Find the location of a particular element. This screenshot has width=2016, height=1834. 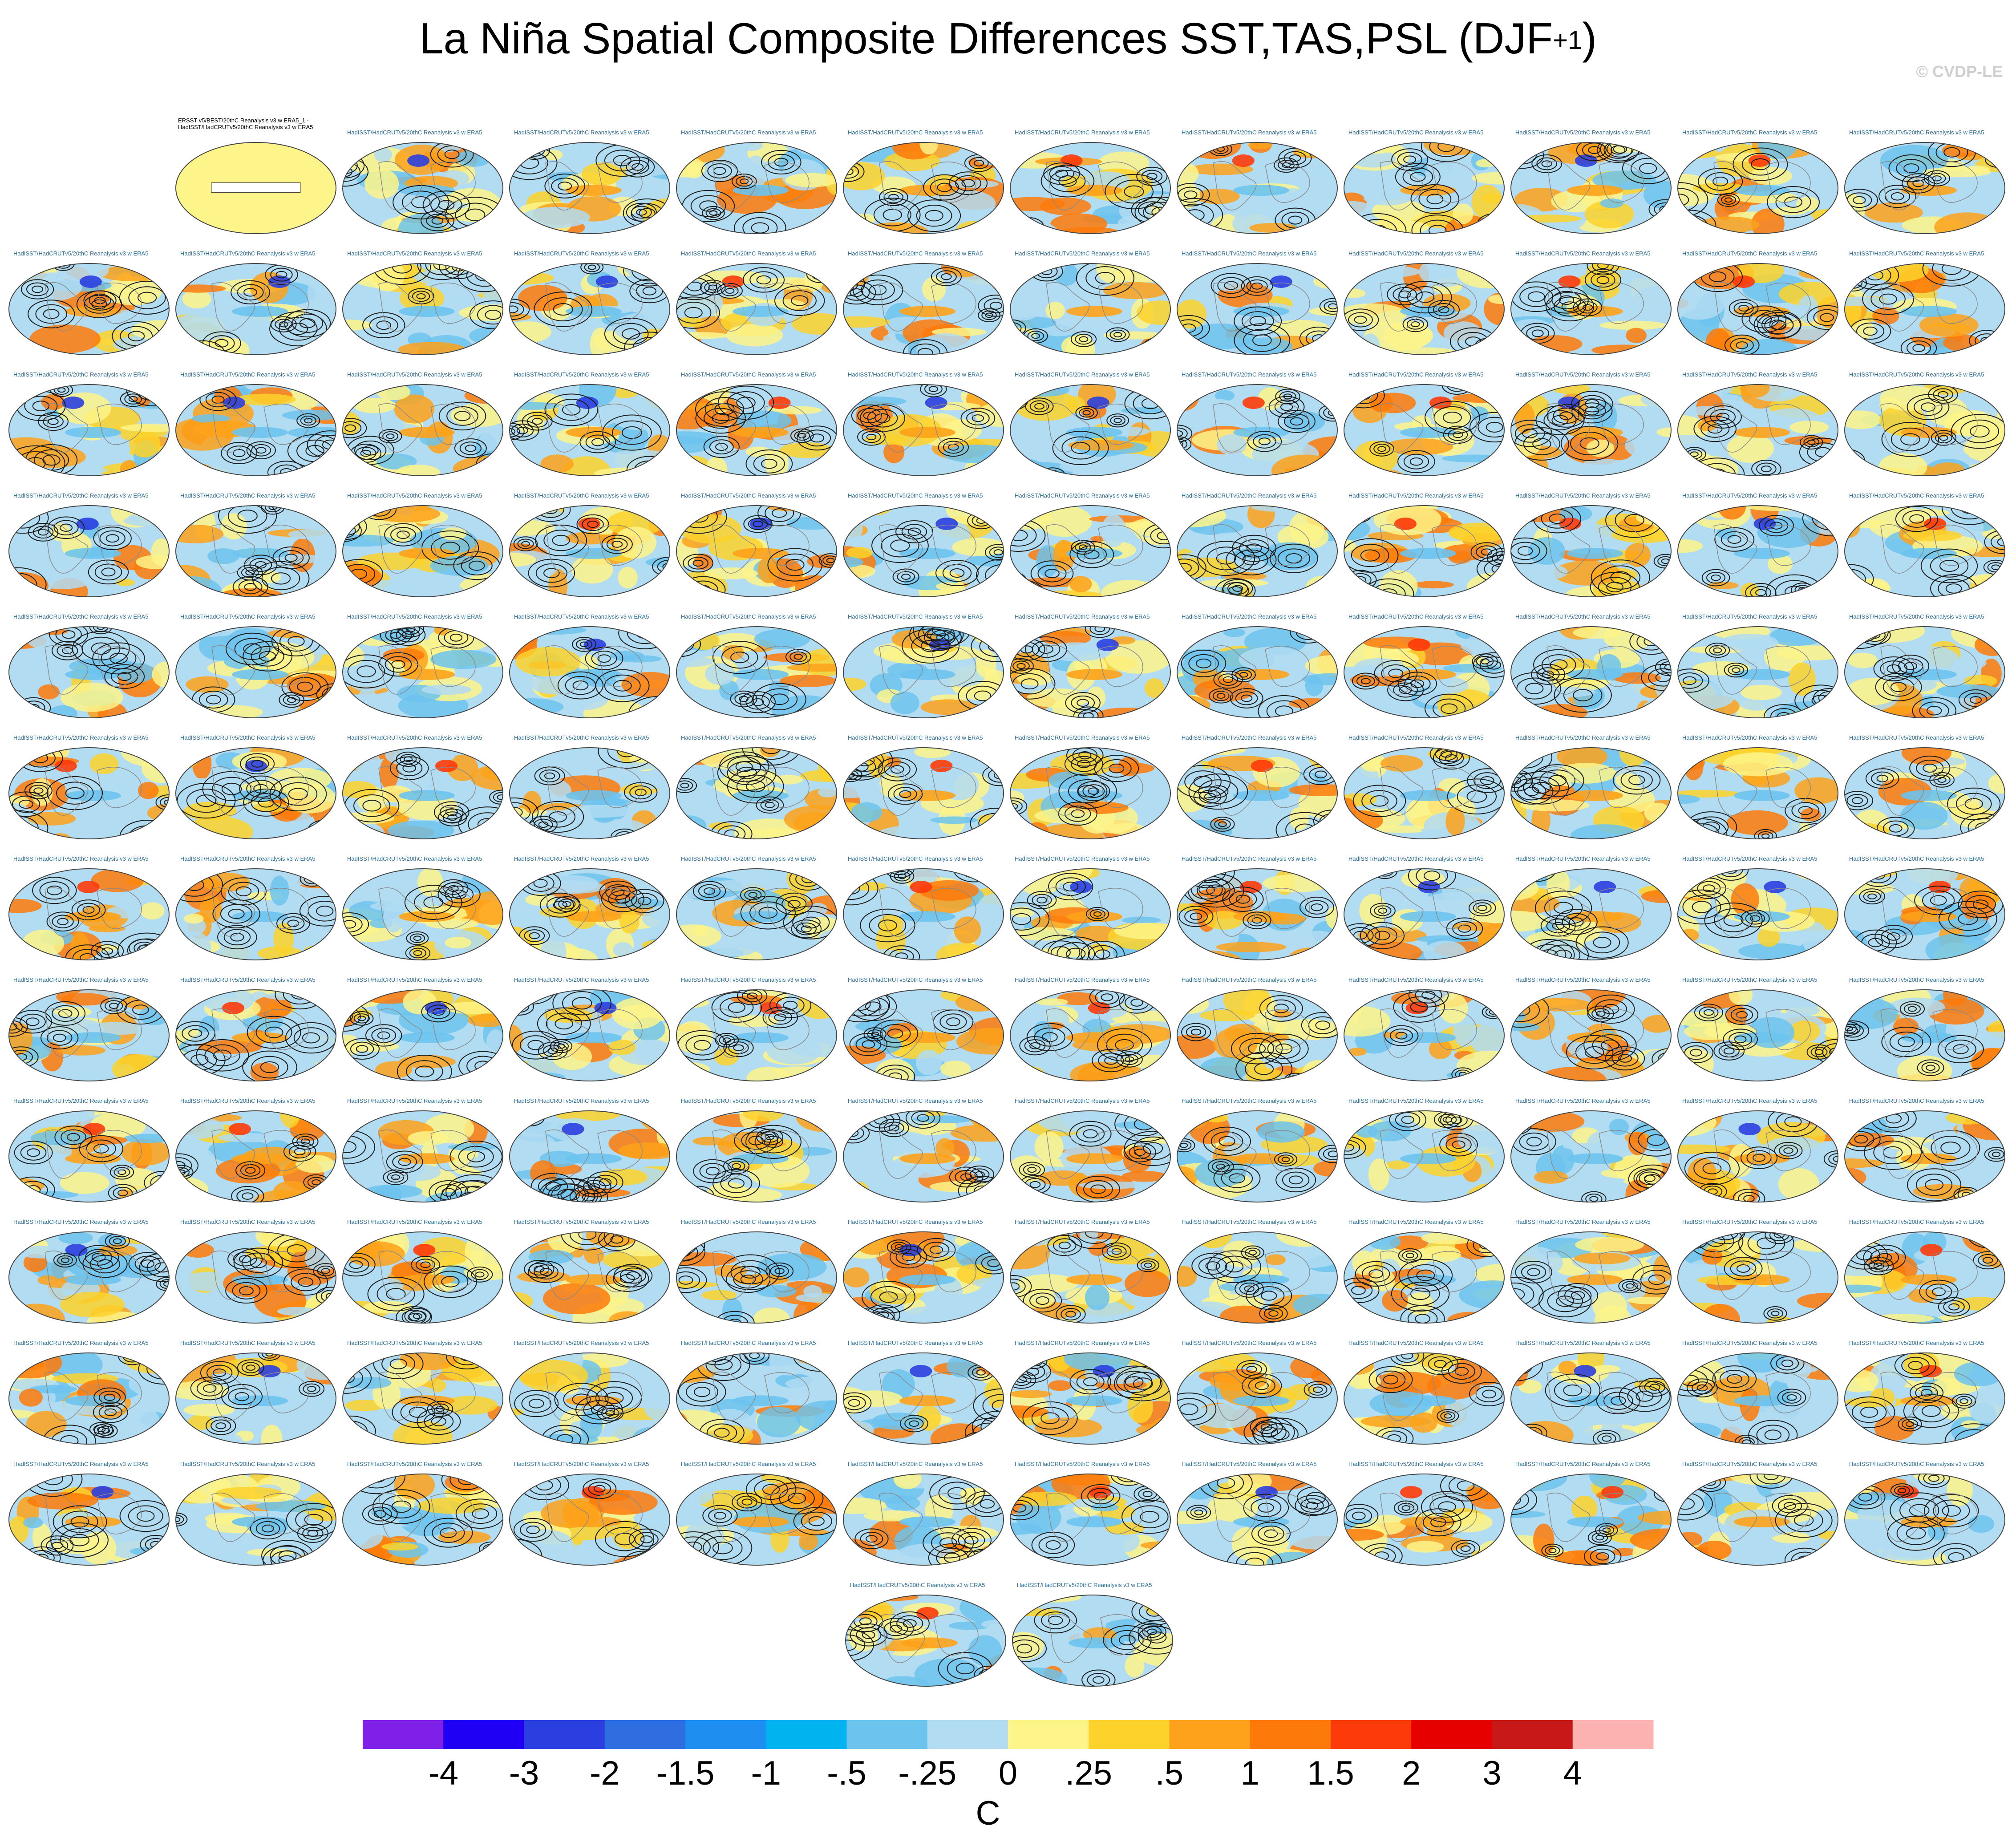

colorbar-tick-label: 1 is located at coordinates (1250, 1773).